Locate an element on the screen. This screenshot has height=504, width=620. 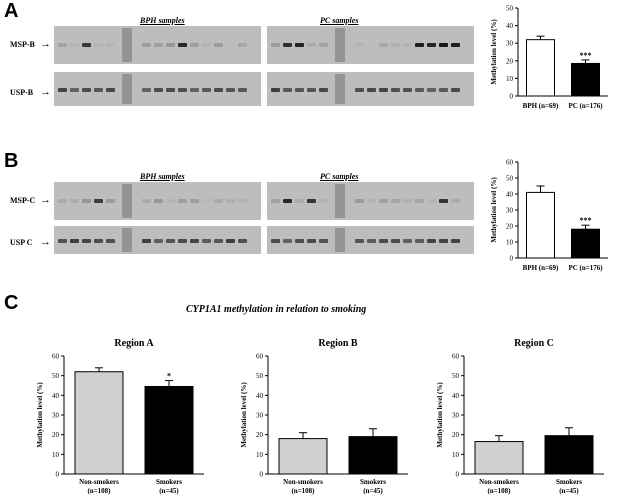
bar is located at coordinates (499, 458).